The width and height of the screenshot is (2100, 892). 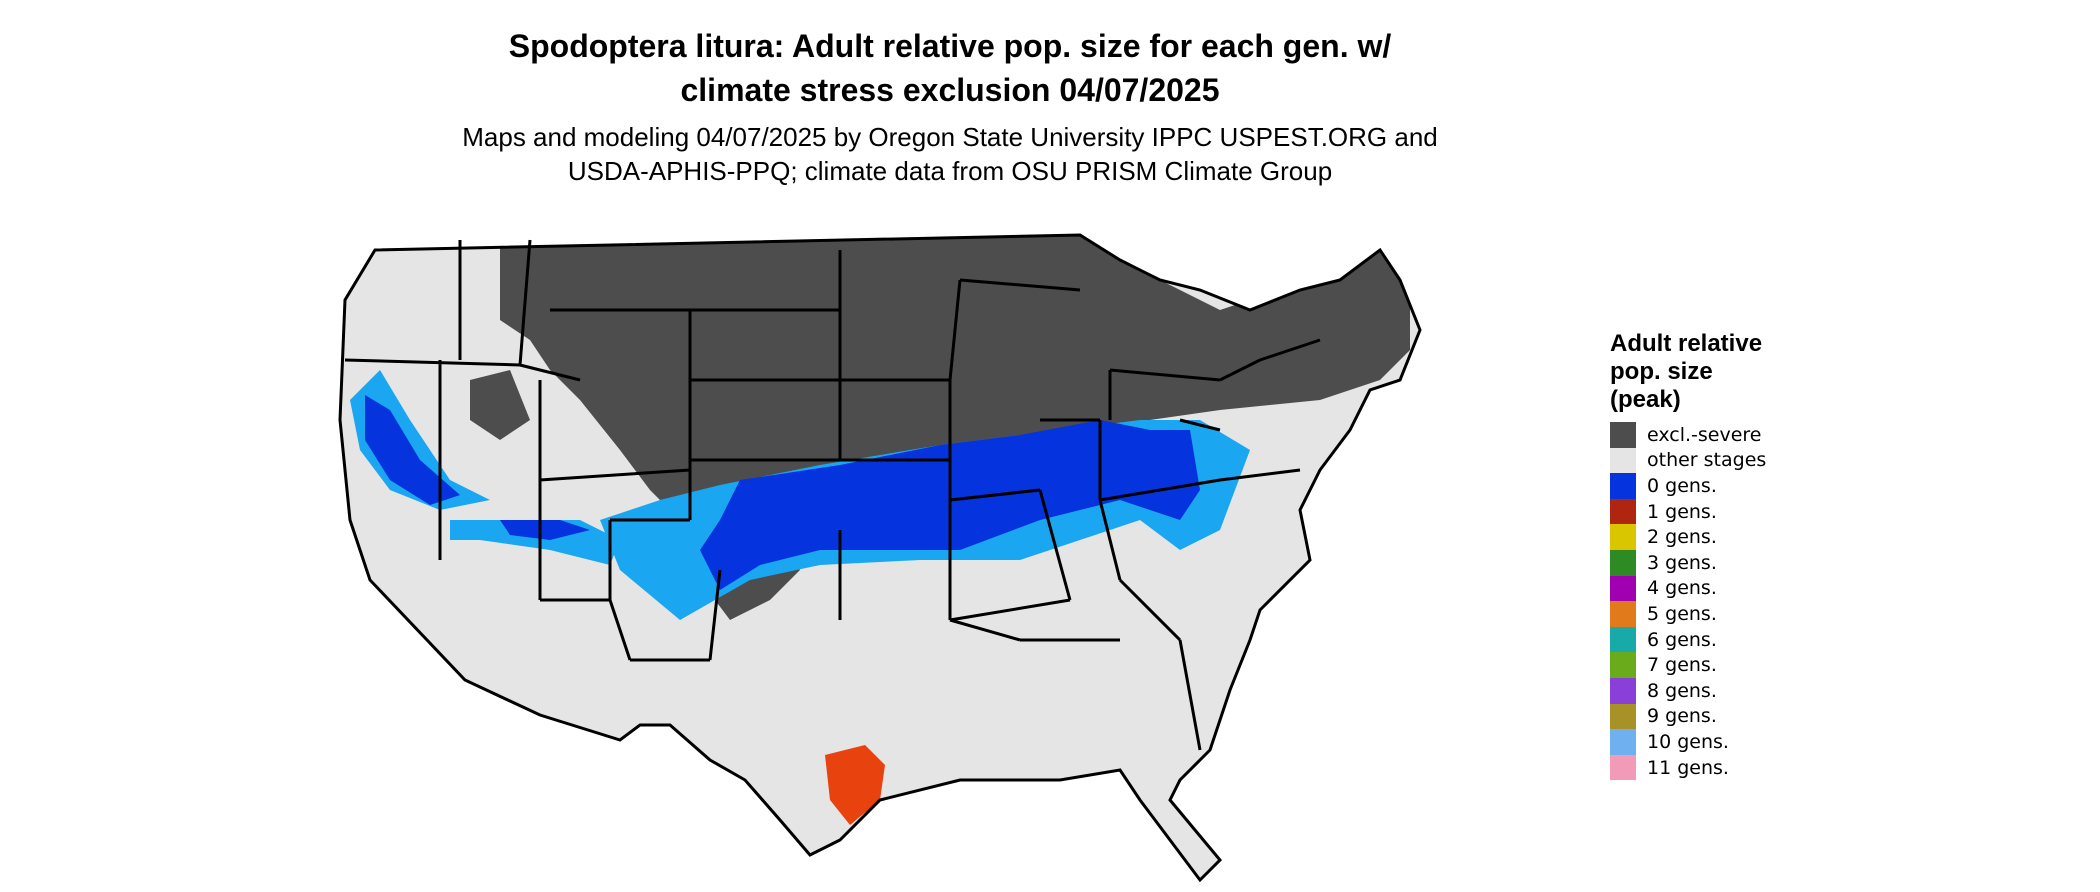 What do you see at coordinates (1686, 343) in the screenshot?
I see `legend-title-line: Adult relative` at bounding box center [1686, 343].